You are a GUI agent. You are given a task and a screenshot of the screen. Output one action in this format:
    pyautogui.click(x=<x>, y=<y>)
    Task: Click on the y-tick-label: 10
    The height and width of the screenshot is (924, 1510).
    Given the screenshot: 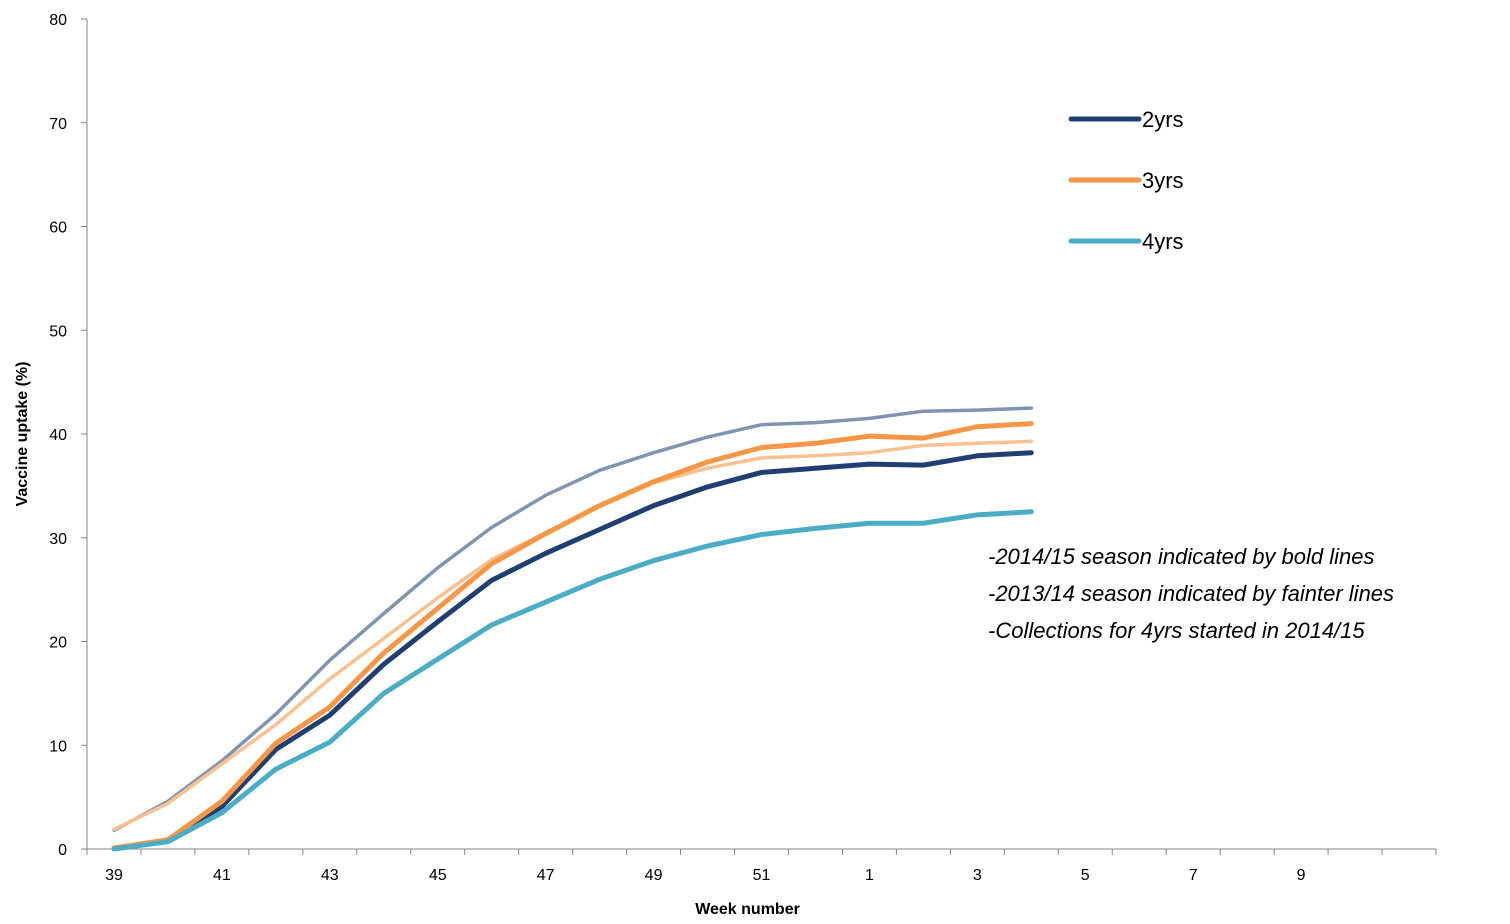 What is the action you would take?
    pyautogui.click(x=58, y=746)
    